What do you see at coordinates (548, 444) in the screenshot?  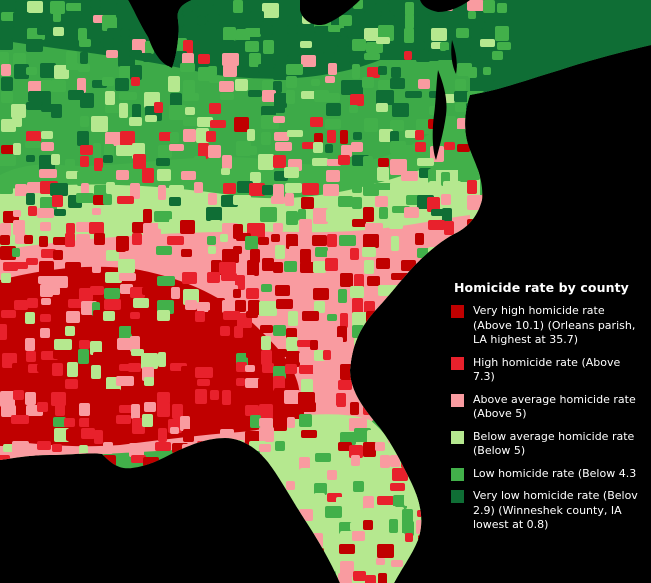 I see `legend-item-below-average: Below average homicide rate (Below 5)` at bounding box center [548, 444].